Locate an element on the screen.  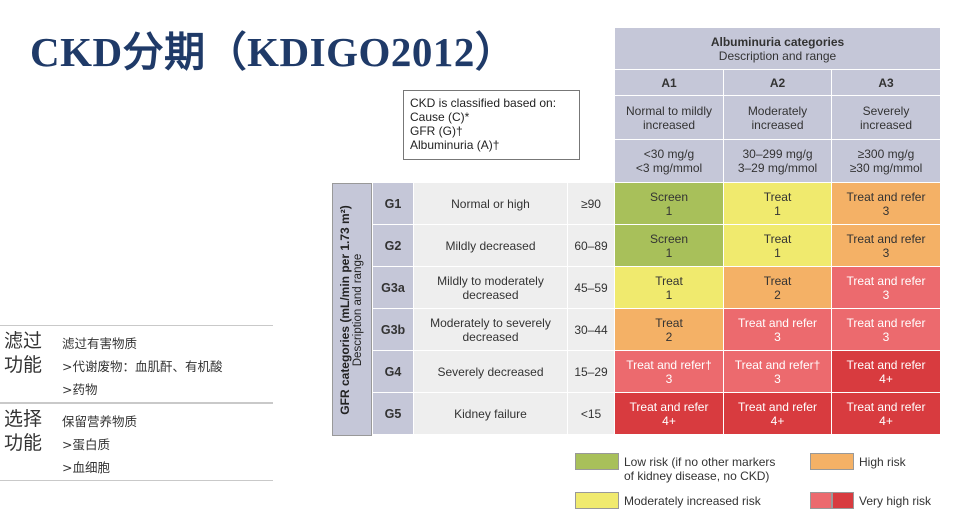
selection-note: 选择功能 保留营养物质 >蛋白质 >血细胞 is located at coordinates (136, 443).